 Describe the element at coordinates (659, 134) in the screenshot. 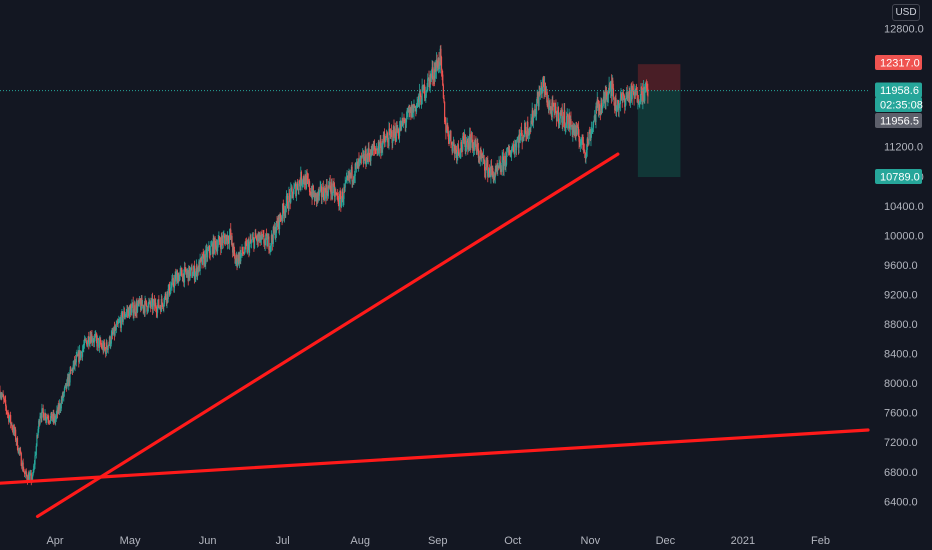

I see `target-zone` at that location.